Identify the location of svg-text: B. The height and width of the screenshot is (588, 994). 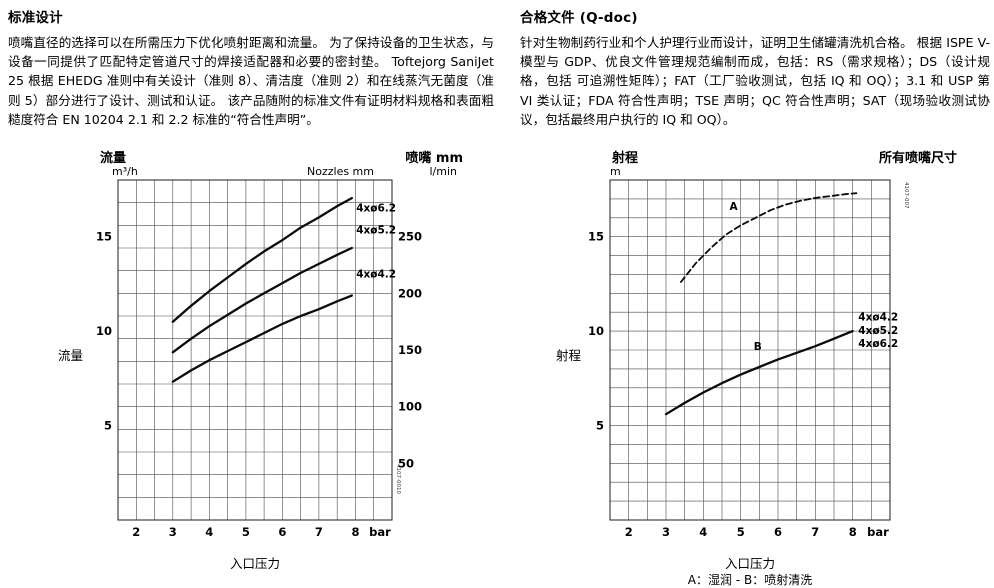
(758, 347).